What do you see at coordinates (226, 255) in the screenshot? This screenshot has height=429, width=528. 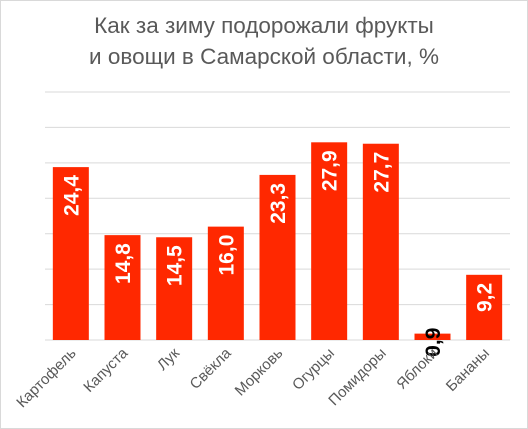 I see `value-label: 16,0` at bounding box center [226, 255].